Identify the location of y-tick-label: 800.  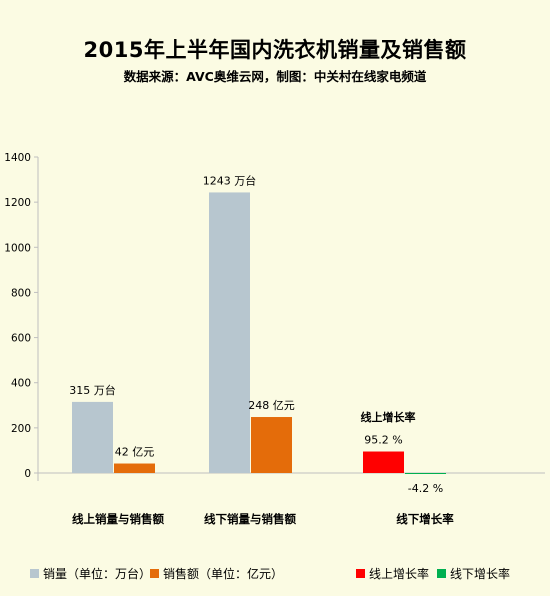
(21, 293).